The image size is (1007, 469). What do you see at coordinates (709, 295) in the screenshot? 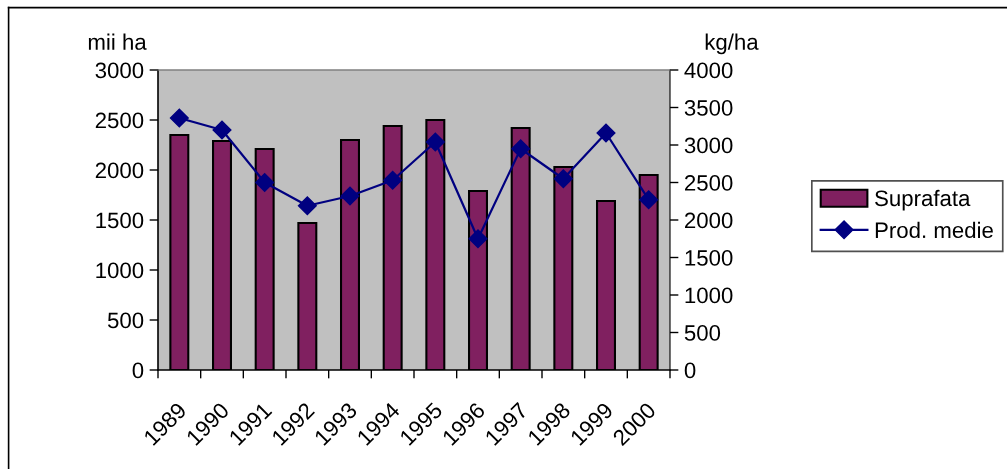
I see `y2-tick-label: 1000` at bounding box center [709, 295].